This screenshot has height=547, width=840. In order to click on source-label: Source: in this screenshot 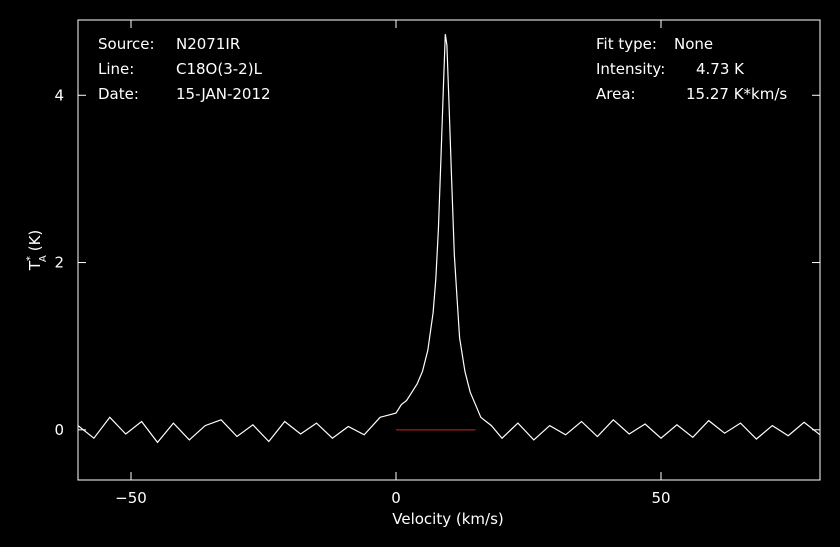, I will do `click(126, 44)`.